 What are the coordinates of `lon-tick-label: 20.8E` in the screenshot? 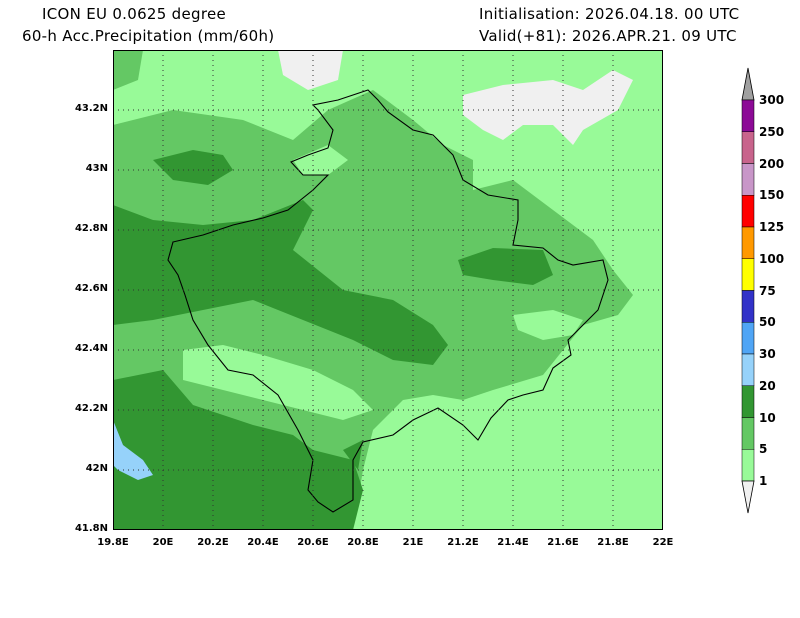 It's located at (363, 542).